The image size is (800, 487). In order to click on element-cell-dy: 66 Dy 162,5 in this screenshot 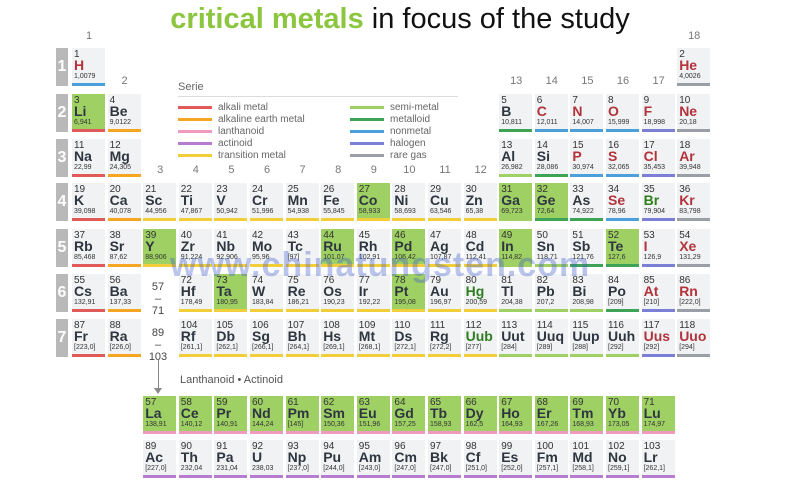, I will do `click(480, 415)`.